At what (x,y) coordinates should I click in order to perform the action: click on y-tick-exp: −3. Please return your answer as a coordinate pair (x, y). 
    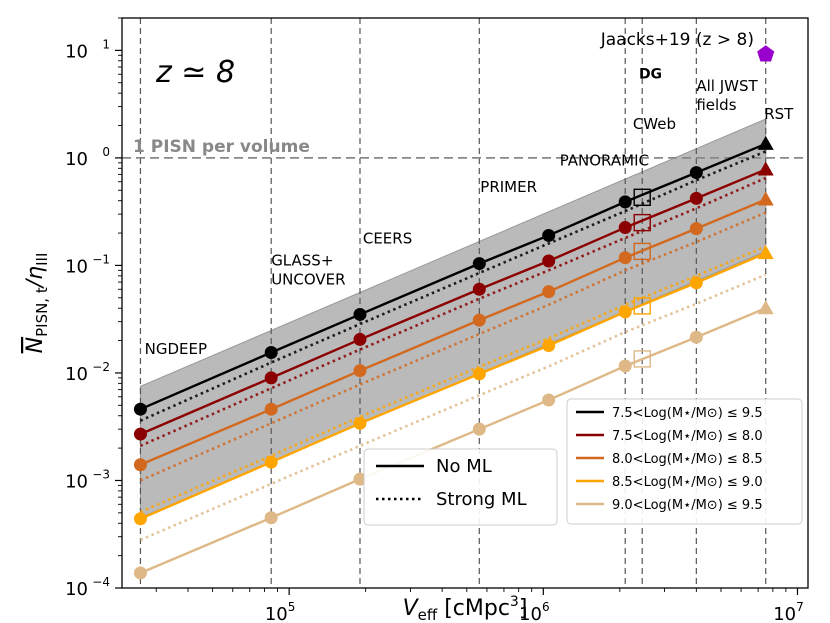
    Looking at the image, I should click on (101, 474).